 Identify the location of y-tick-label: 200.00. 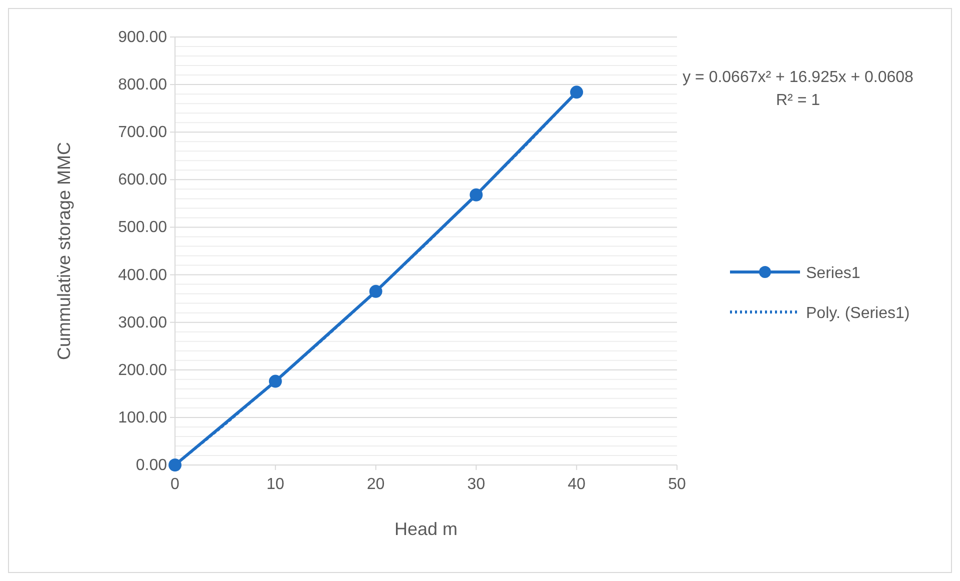
(143, 370).